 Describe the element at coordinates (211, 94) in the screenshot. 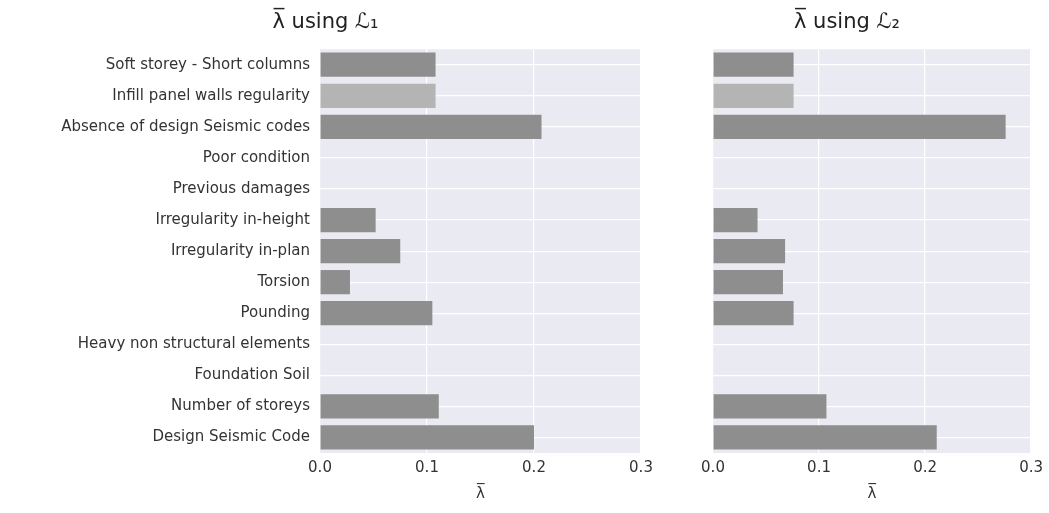

I see `y-tick-label: Infill panel walls regularity` at that location.